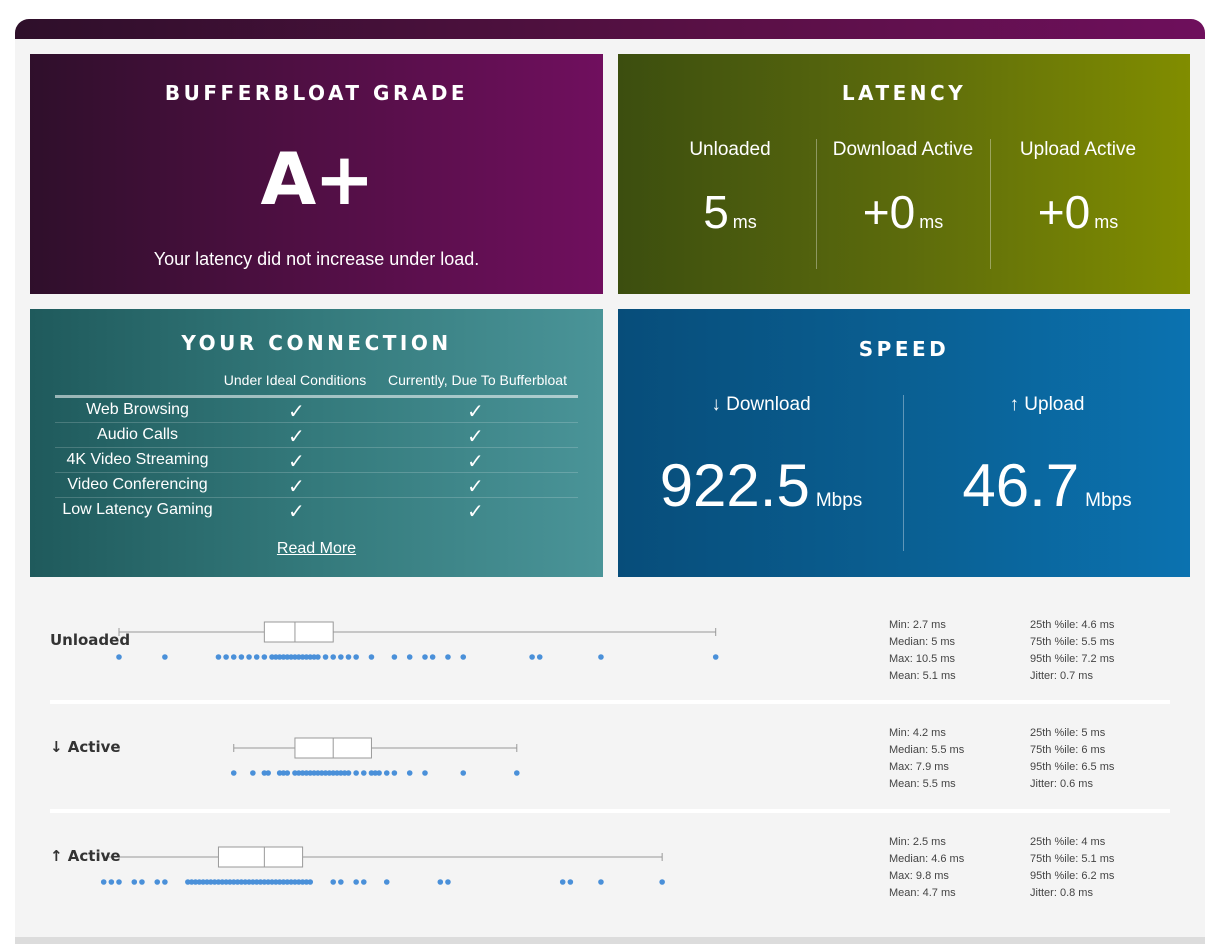 This screenshot has height=944, width=1217. What do you see at coordinates (1078, 204) in the screenshot?
I see `latency-upload-active: Upload Active +0 ms` at bounding box center [1078, 204].